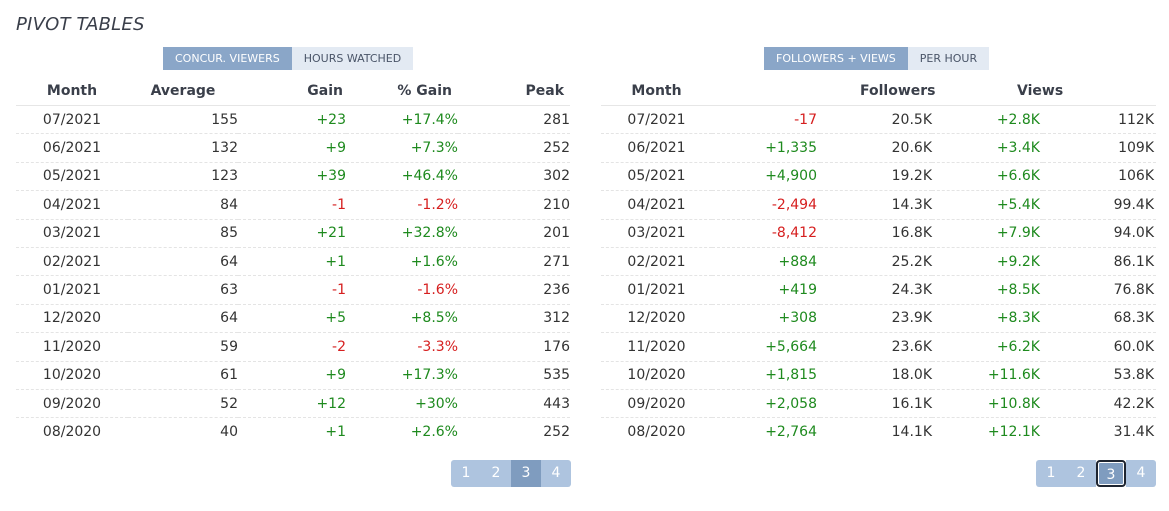  What do you see at coordinates (987, 319) in the screenshot?
I see `views-gain-cell: +8.3K` at bounding box center [987, 319].